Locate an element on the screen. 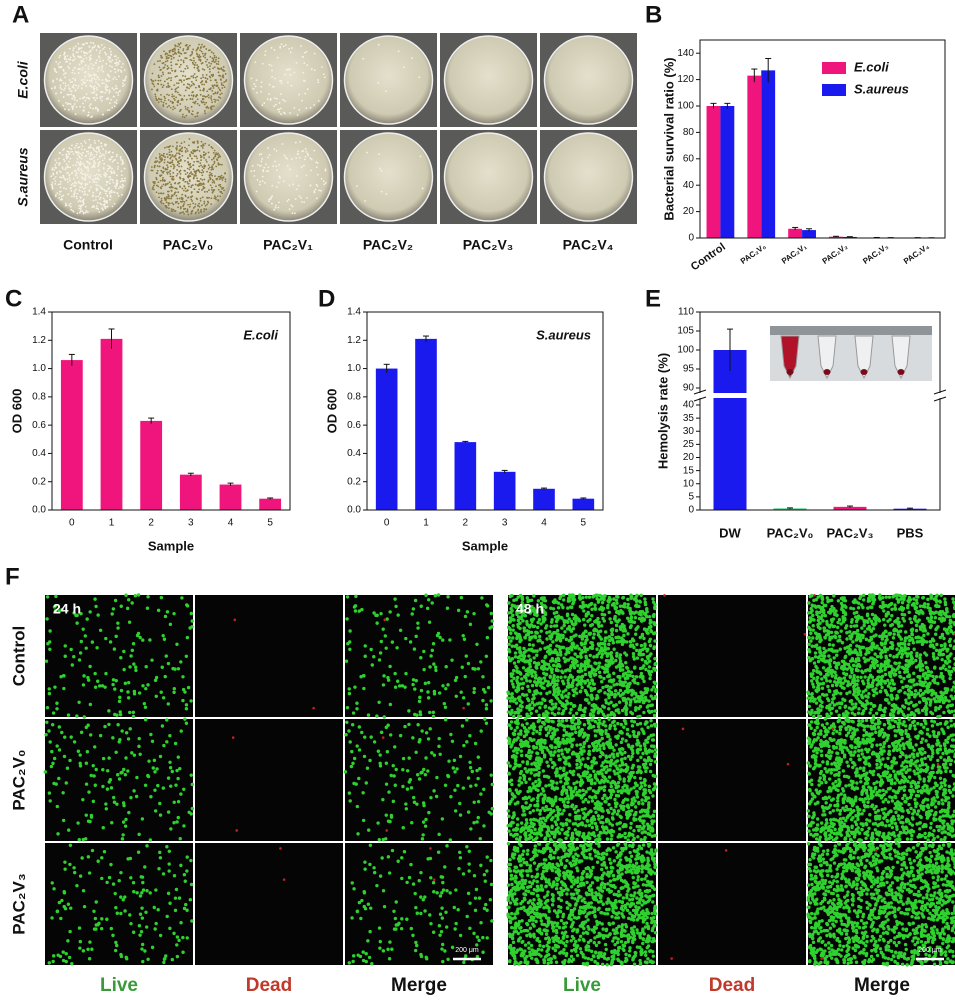 This screenshot has height=1002, width=955. y-tick-label: 0.2 is located at coordinates (354, 481).